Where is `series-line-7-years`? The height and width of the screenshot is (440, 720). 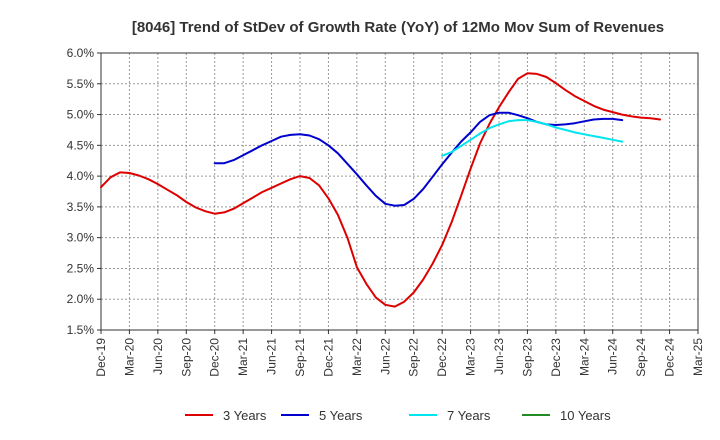 series-line-7-years is located at coordinates (532, 138).